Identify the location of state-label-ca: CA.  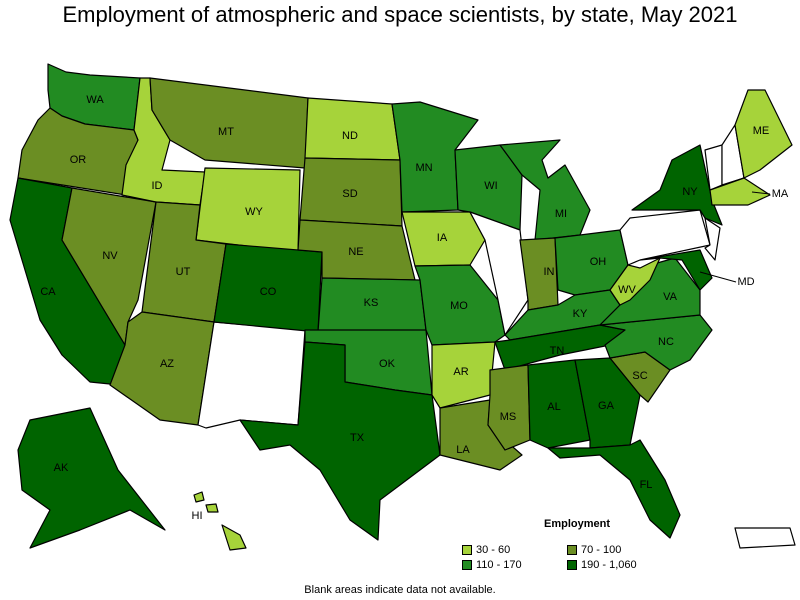
(48, 292).